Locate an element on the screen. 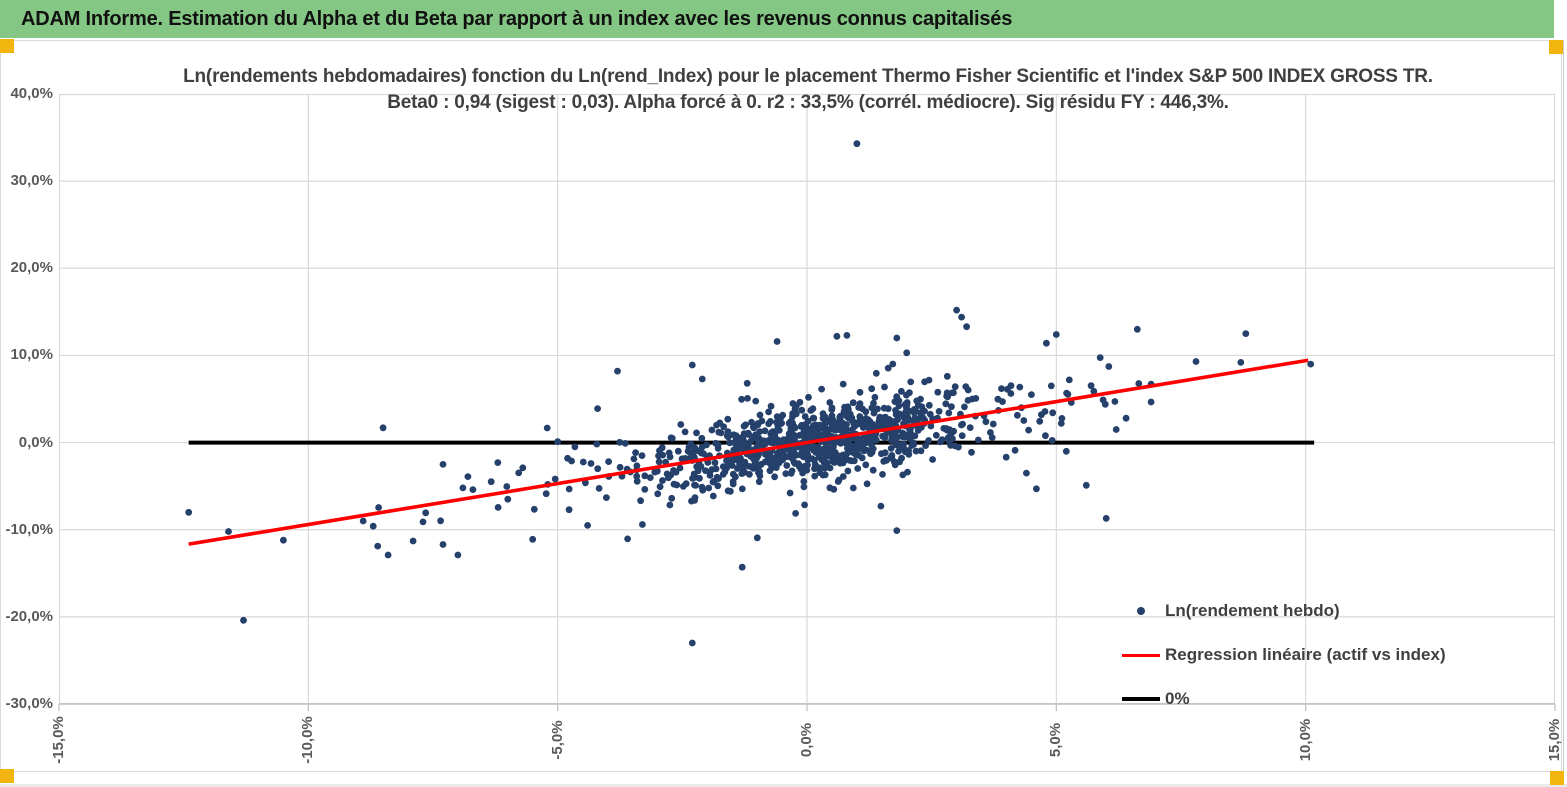 The height and width of the screenshot is (787, 1567). x-tick-label: 5,0% is located at coordinates (1056, 740).